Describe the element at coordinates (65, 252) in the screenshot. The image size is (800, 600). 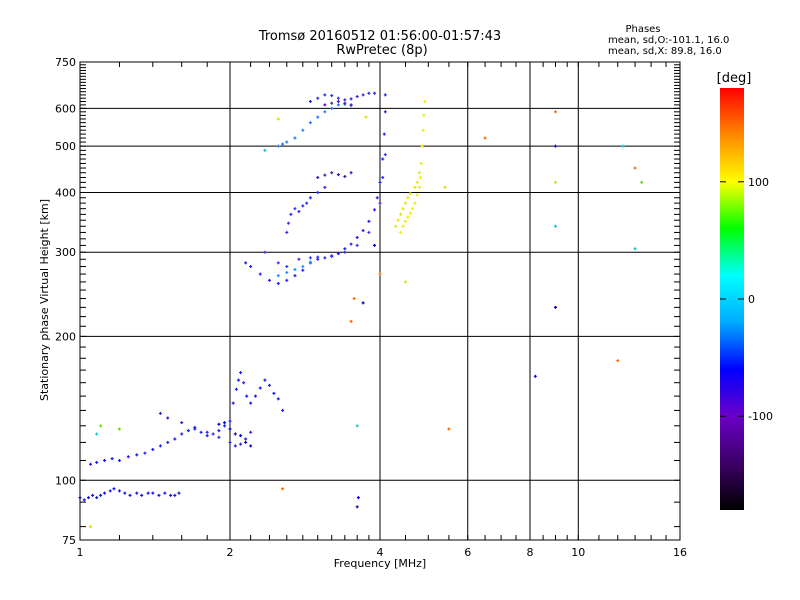
I see `y-tick-label: 300` at that location.